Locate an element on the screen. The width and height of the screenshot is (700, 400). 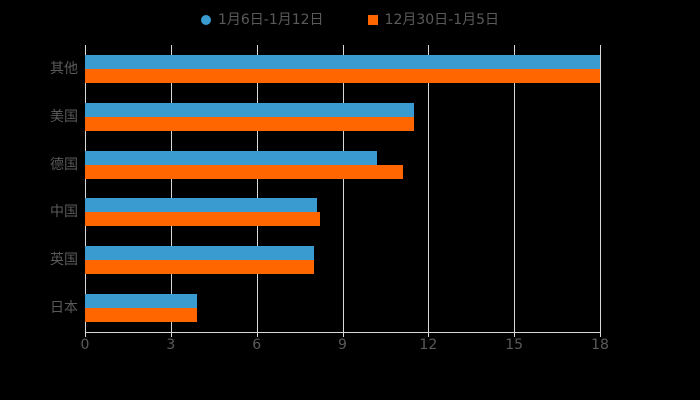
x-axis-tick-label: 9 is located at coordinates (342, 345).